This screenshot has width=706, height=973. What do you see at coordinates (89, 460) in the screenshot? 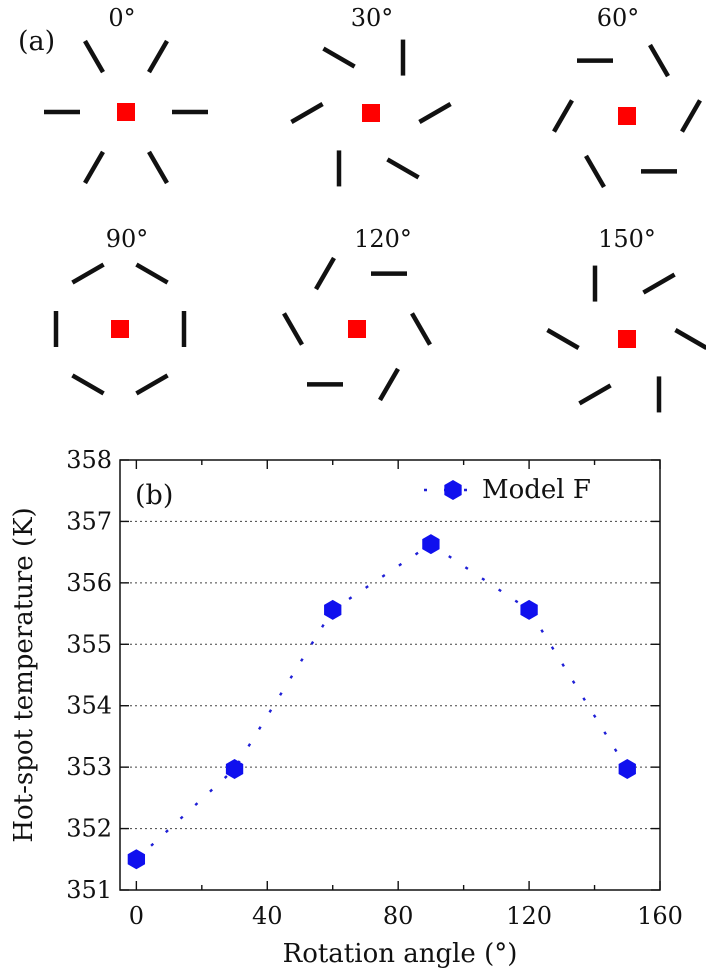
I see `y-tick-label: 358` at bounding box center [89, 460].